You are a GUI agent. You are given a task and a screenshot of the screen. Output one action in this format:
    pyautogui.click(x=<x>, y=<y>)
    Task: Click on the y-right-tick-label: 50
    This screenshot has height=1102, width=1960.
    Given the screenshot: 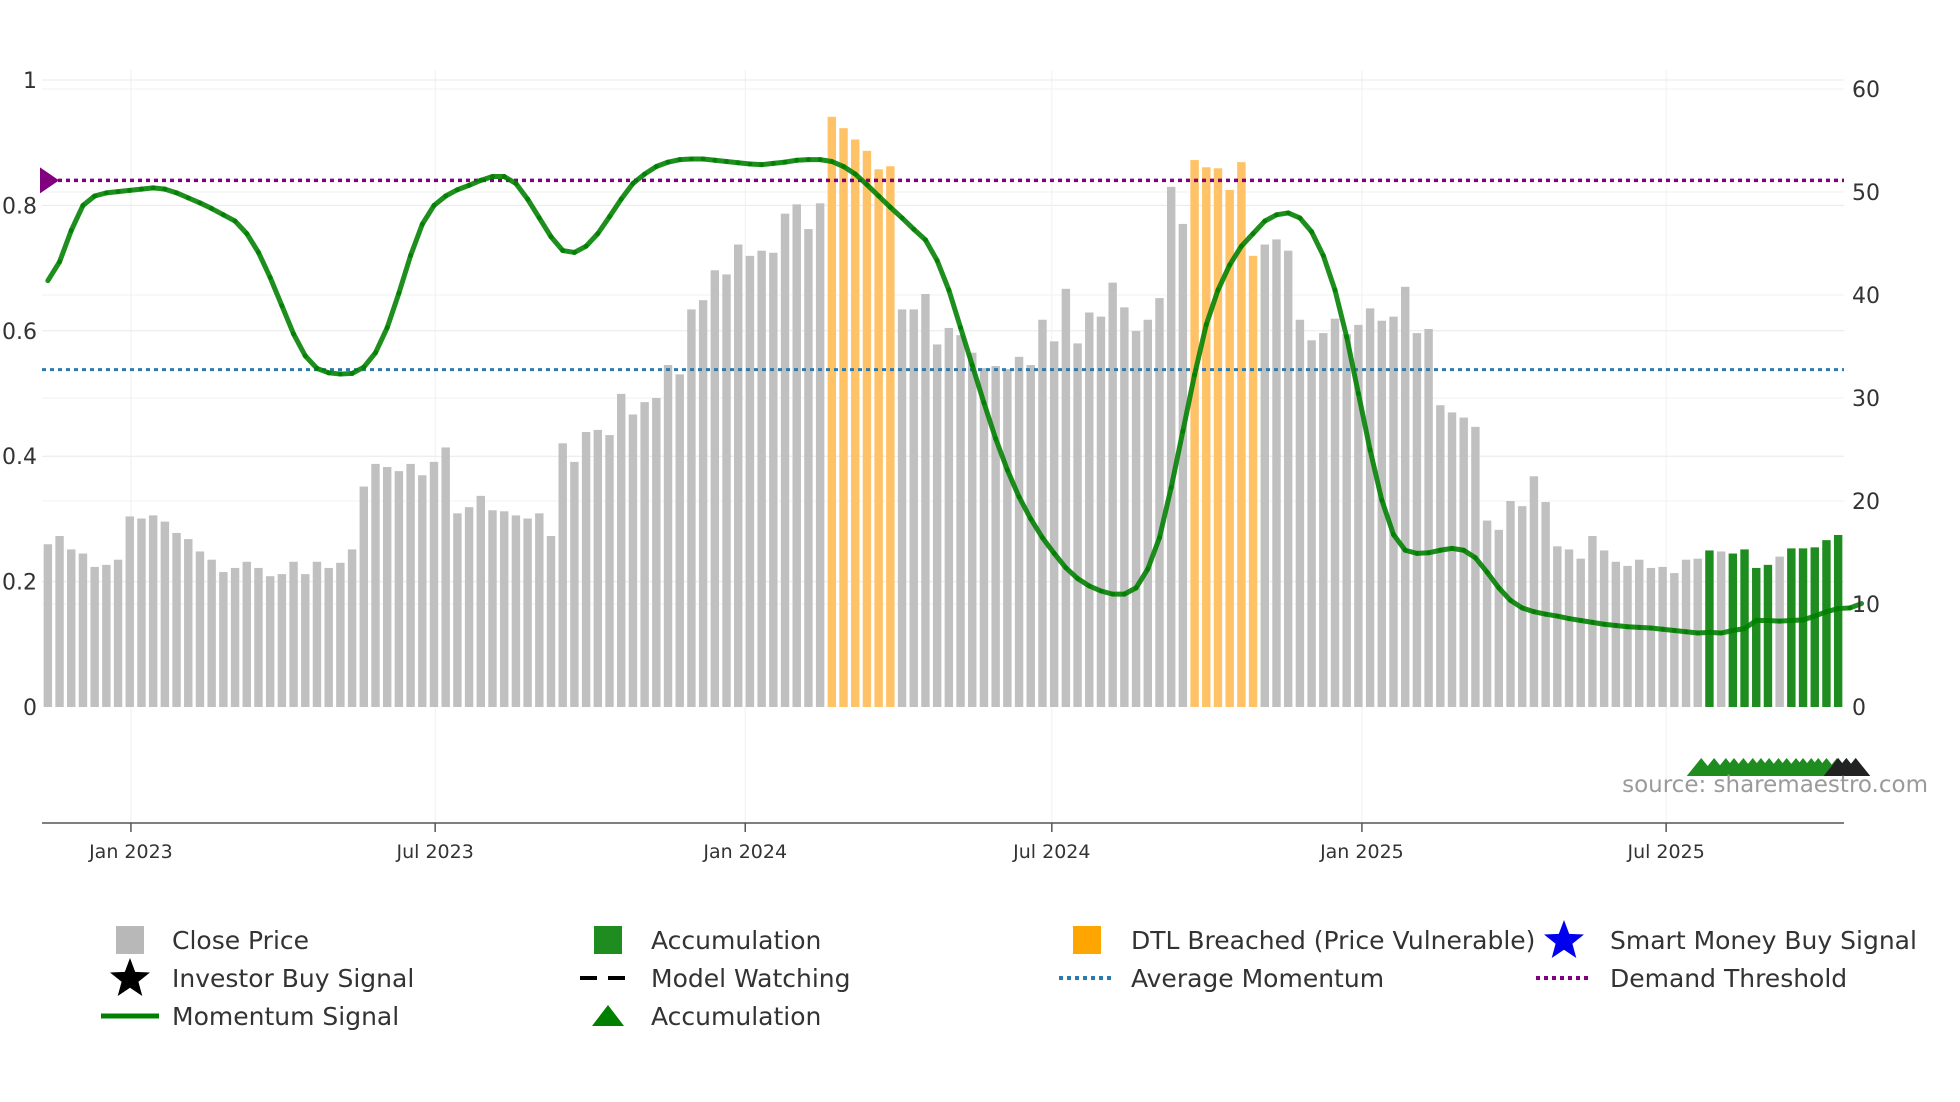 What is the action you would take?
    pyautogui.click(x=1866, y=193)
    